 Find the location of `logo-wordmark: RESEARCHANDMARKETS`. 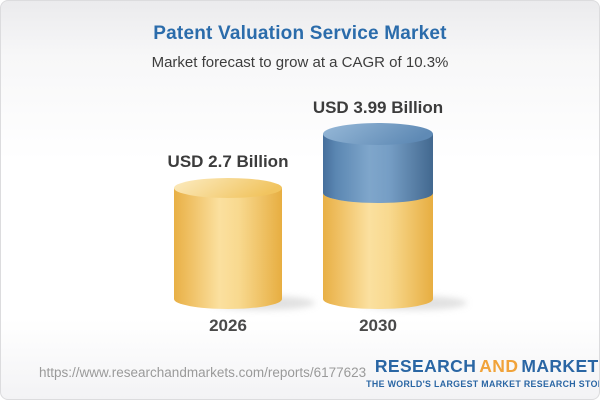

logo-wordmark: RESEARCHANDMARKETS is located at coordinates (482, 366).